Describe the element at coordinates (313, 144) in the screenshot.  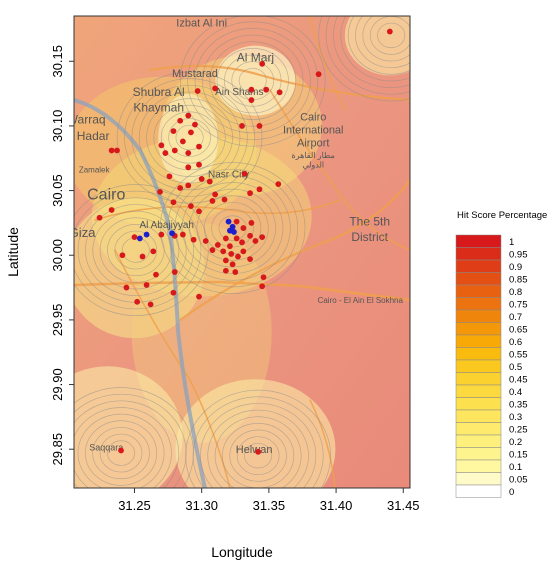
I see `place-label: Airport` at that location.